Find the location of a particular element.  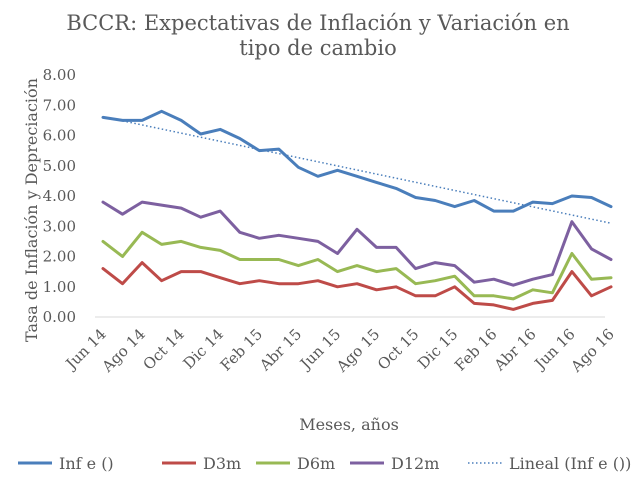

x-tick-label: Feb 16 is located at coordinates (475, 349).